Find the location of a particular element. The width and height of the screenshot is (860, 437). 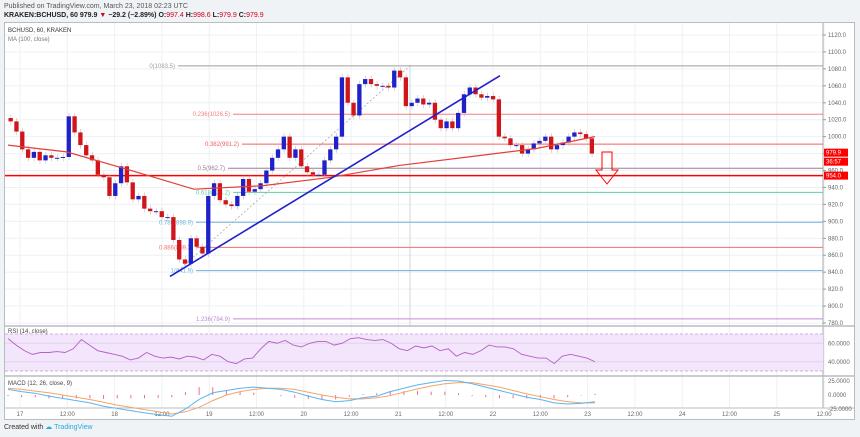

y-tick: 780.0 is located at coordinates (836, 324).